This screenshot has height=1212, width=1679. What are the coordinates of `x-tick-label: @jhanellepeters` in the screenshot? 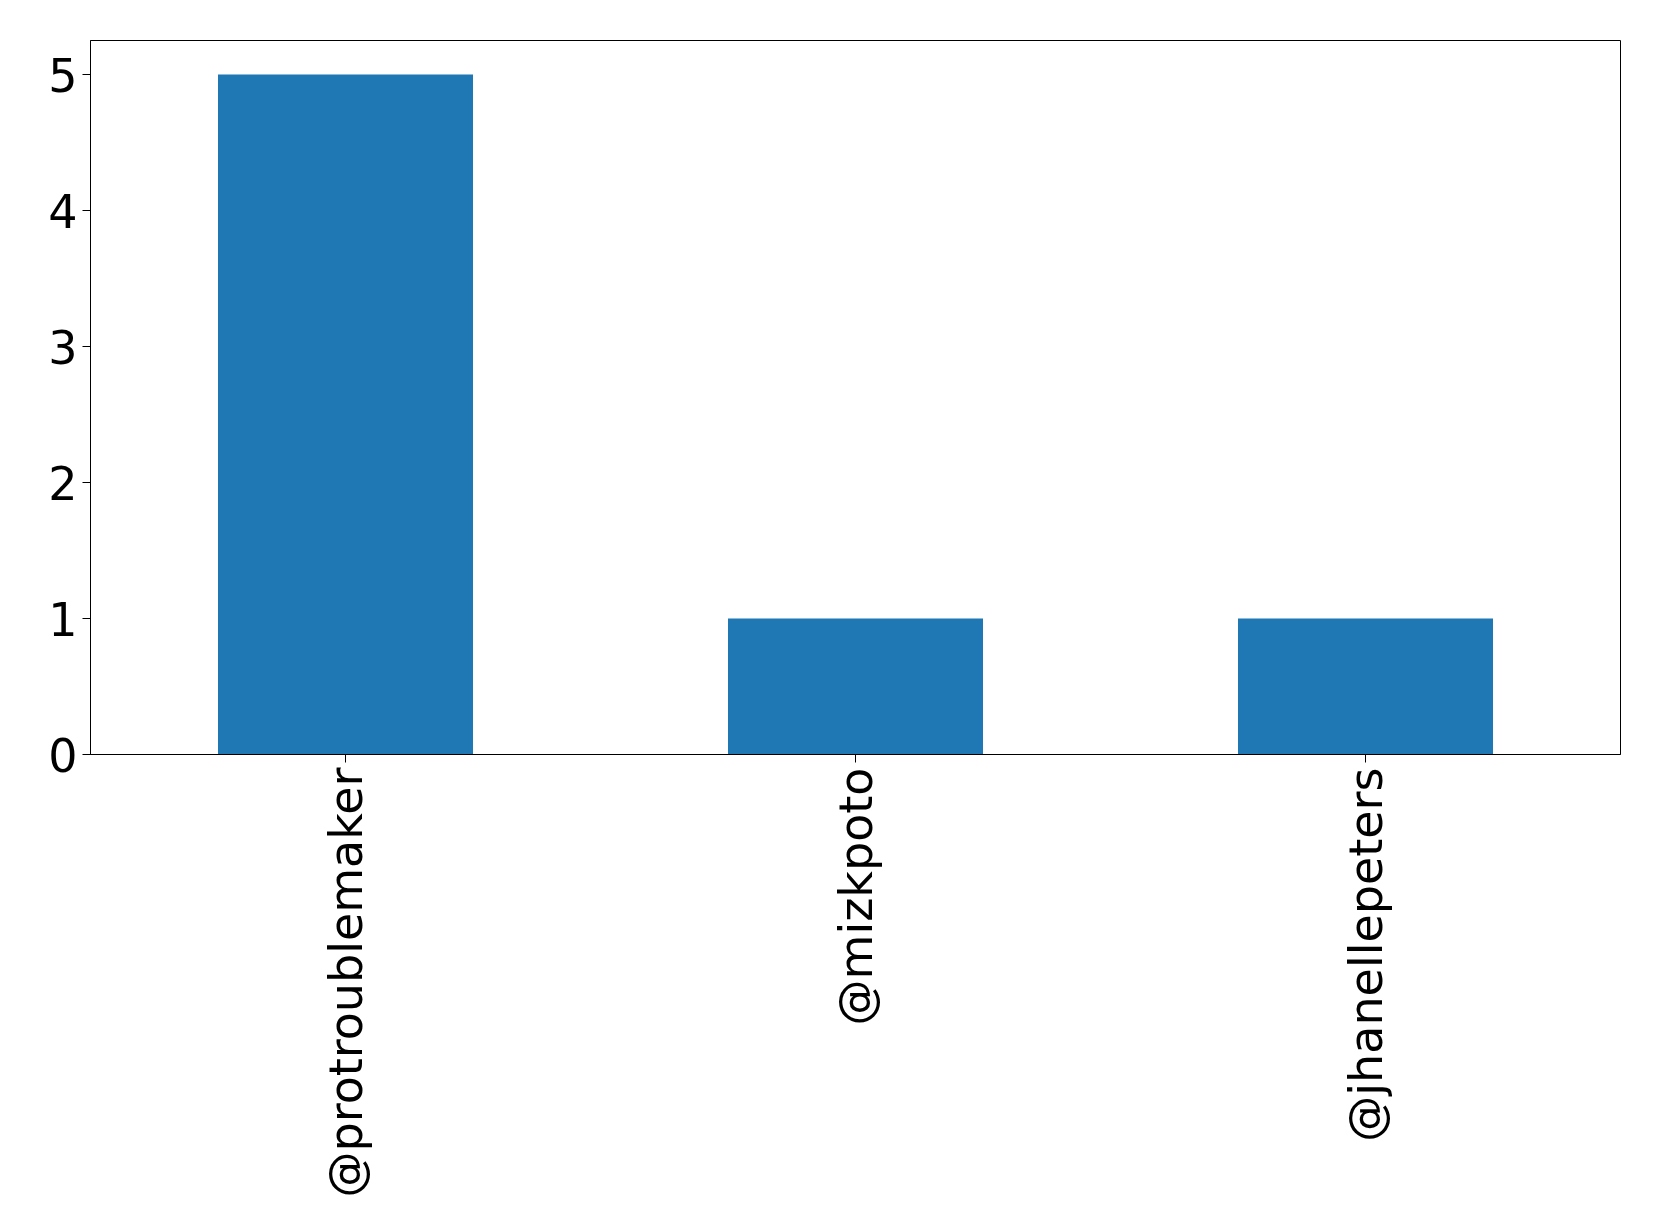 It's located at (1365, 954).